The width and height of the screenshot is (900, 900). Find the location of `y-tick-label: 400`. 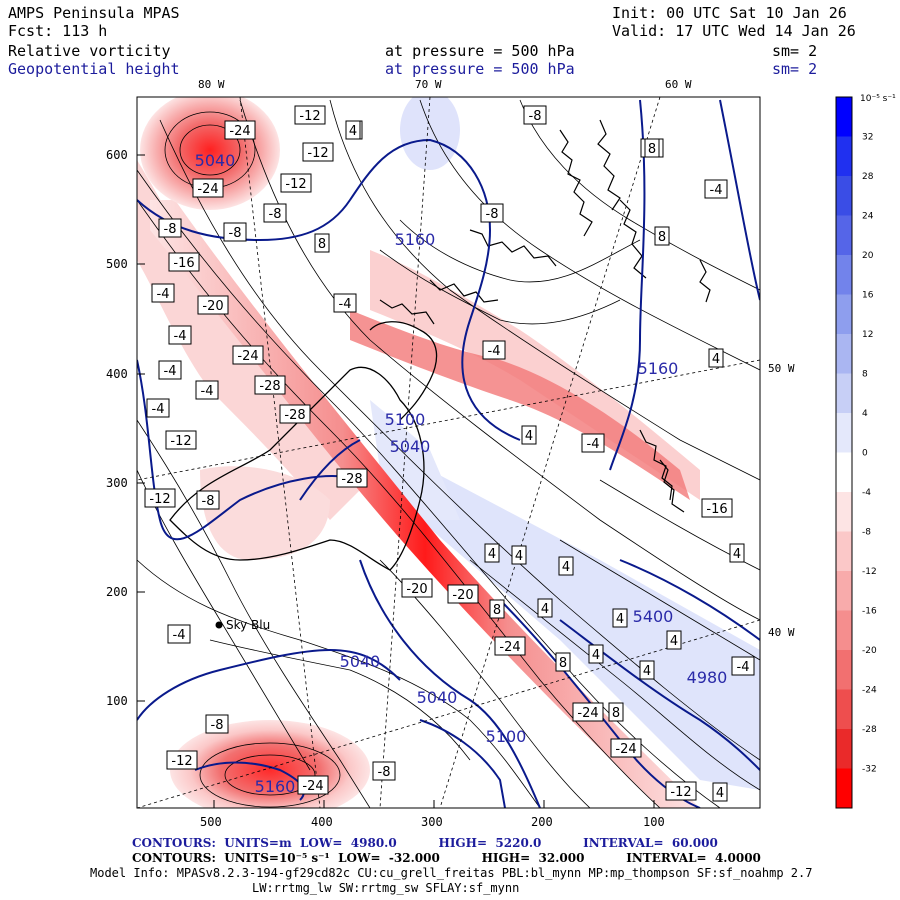

y-tick-label: 400 is located at coordinates (117, 374).